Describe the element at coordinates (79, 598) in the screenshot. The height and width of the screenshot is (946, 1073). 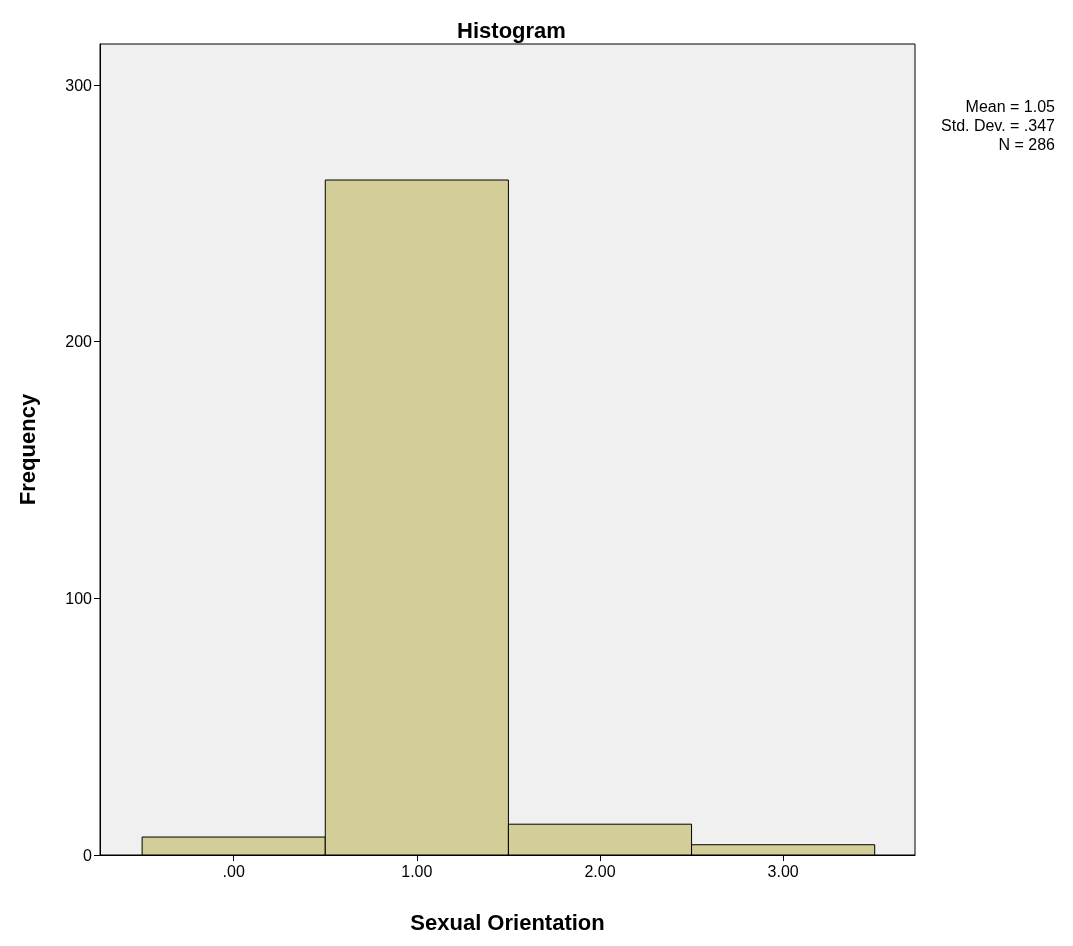
I see `y-tick-label: 100` at that location.